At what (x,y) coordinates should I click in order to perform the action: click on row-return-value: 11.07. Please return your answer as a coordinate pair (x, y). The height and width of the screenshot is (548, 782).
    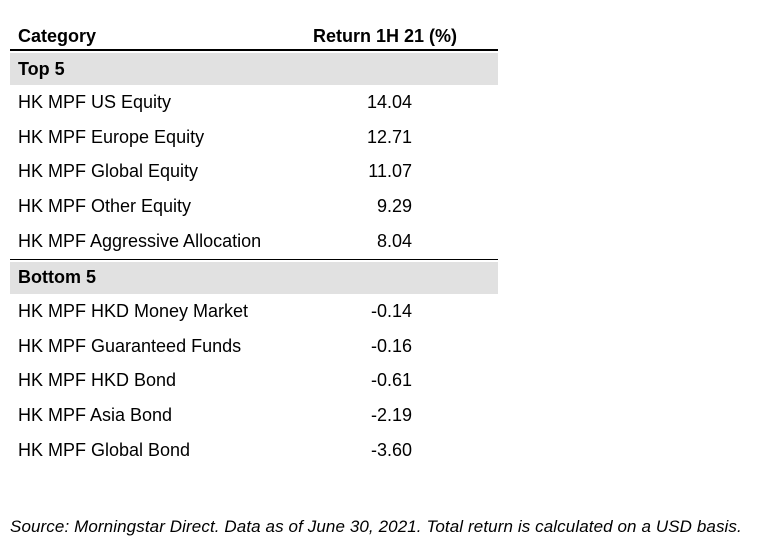
    Looking at the image, I should click on (390, 171).